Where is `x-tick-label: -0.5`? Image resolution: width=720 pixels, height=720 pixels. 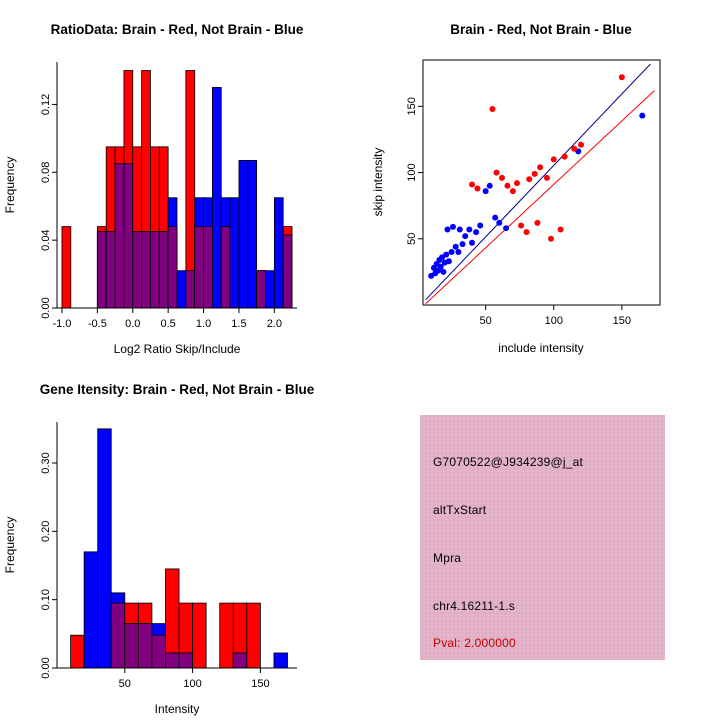
x-tick-label: -0.5 is located at coordinates (97, 324).